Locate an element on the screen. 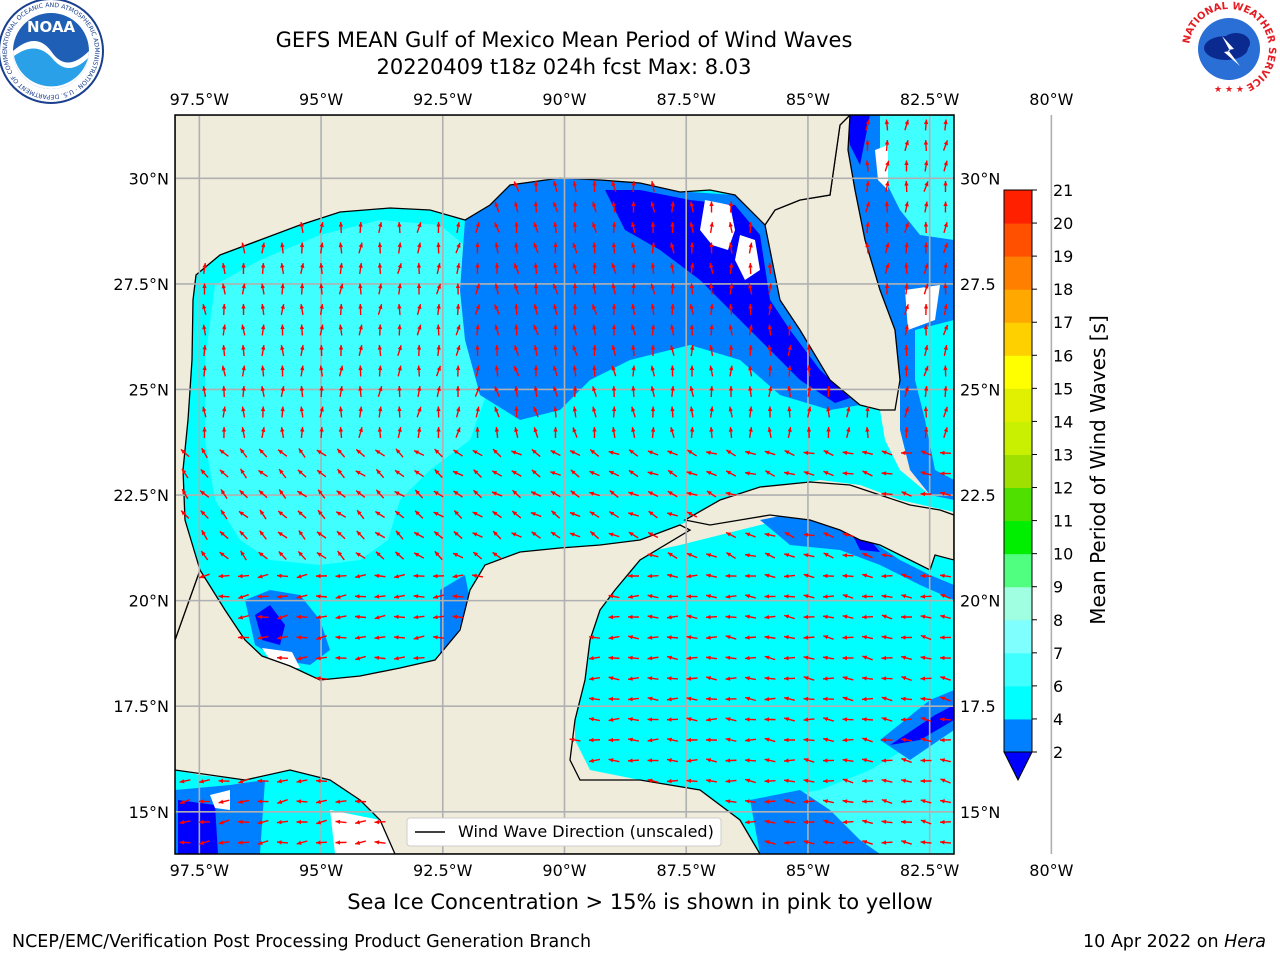  caribbean-water is located at coordinates (764, 684).